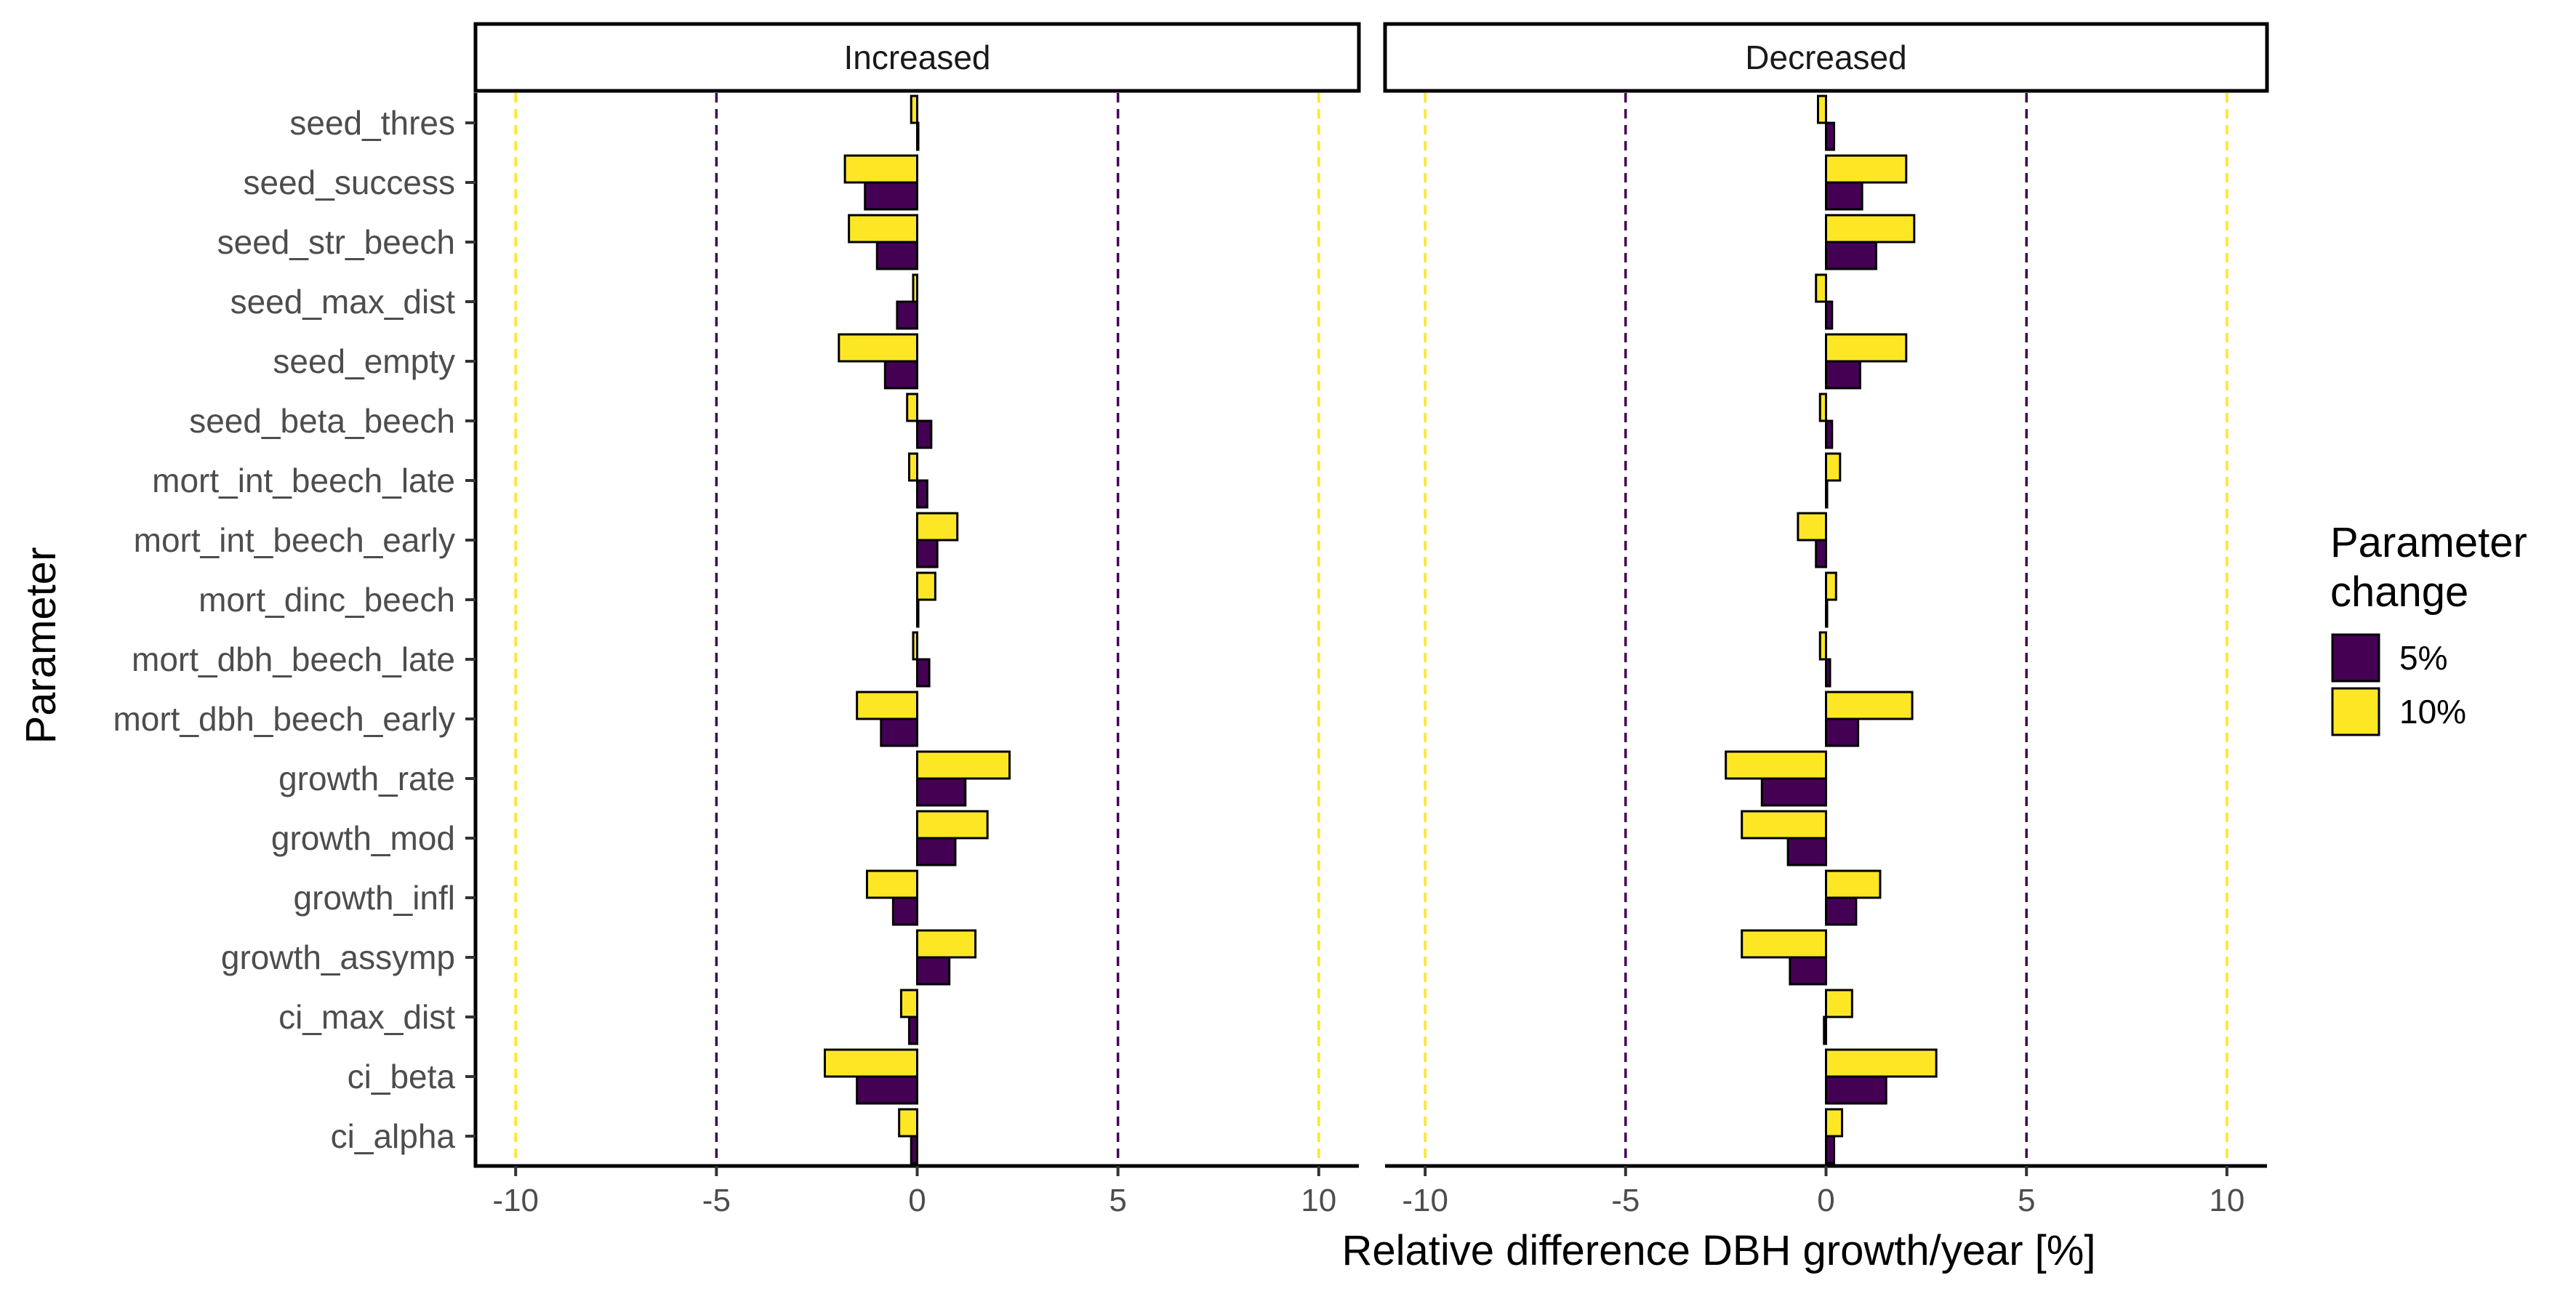  I want to click on y-tick-label: ci_alpha, so click(394, 1136).